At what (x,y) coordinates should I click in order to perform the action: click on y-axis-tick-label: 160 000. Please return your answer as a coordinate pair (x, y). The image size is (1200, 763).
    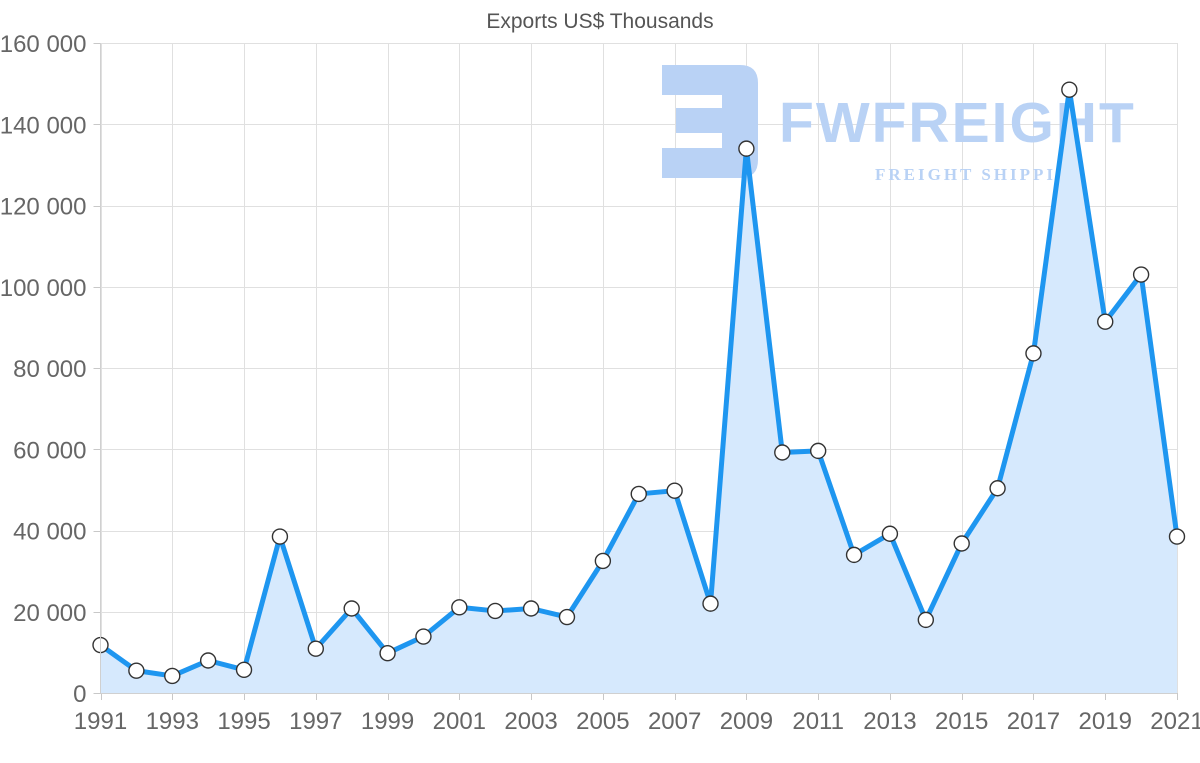
    Looking at the image, I should click on (43, 44).